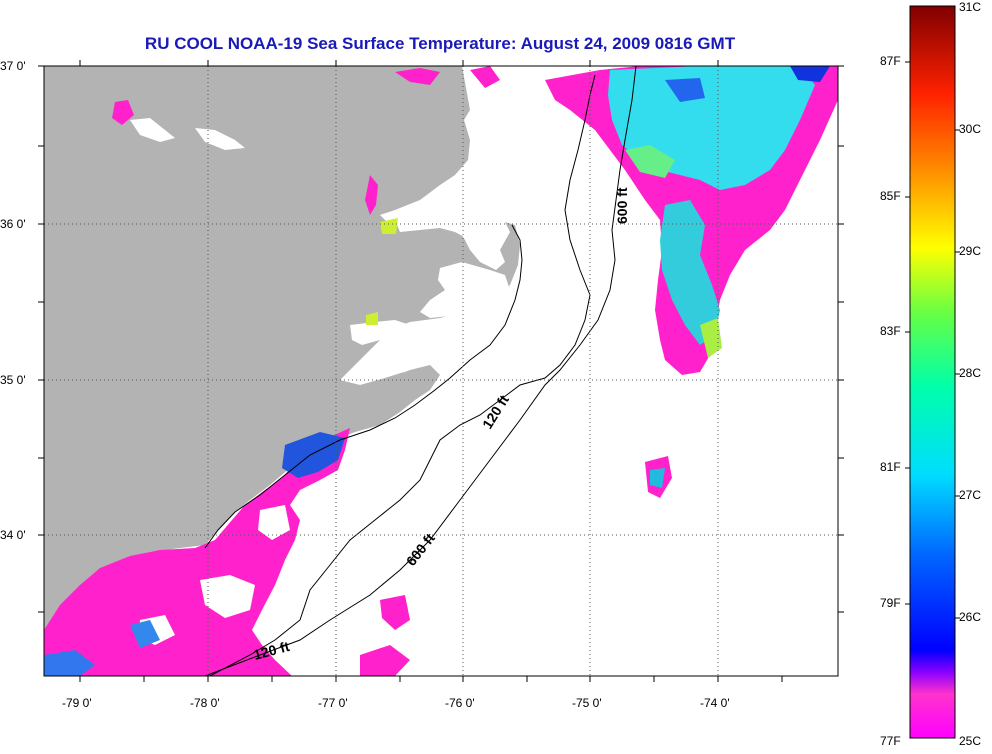  Describe the element at coordinates (970, 373) in the screenshot. I see `cb-celsius-28: 28C` at that location.